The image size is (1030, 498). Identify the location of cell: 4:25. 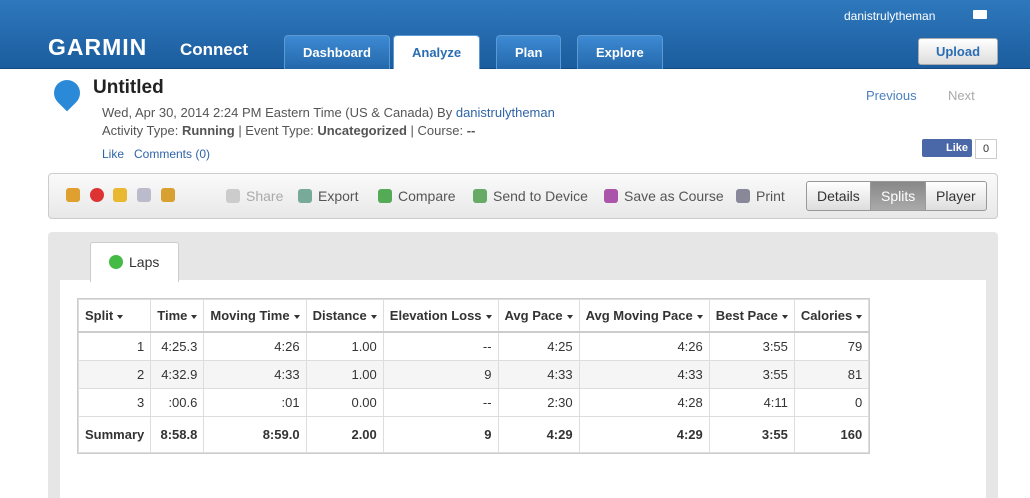
(538, 346).